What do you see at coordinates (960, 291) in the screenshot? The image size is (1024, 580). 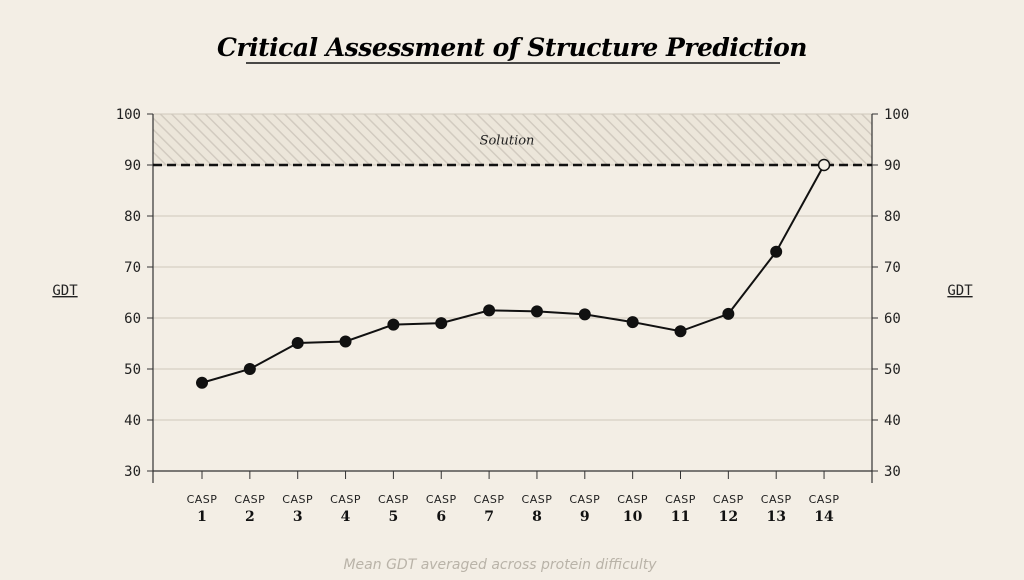 I see `y-axis-label-right: GDT` at bounding box center [960, 291].